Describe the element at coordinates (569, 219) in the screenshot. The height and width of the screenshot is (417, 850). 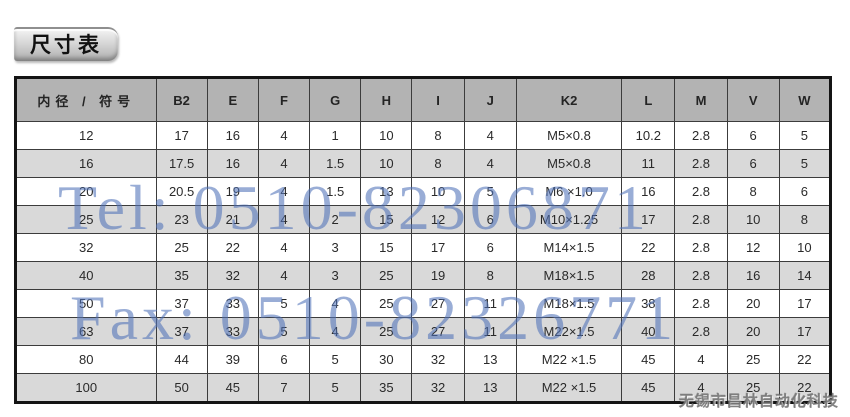
I see `cell: M10×1.25` at that location.